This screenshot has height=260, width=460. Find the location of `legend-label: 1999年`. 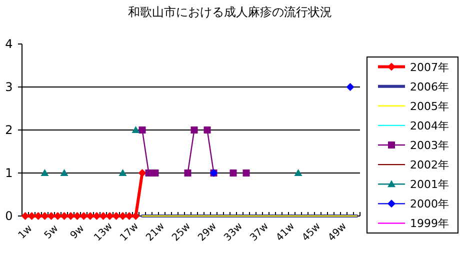

legend-label: 1999年 is located at coordinates (429, 223).